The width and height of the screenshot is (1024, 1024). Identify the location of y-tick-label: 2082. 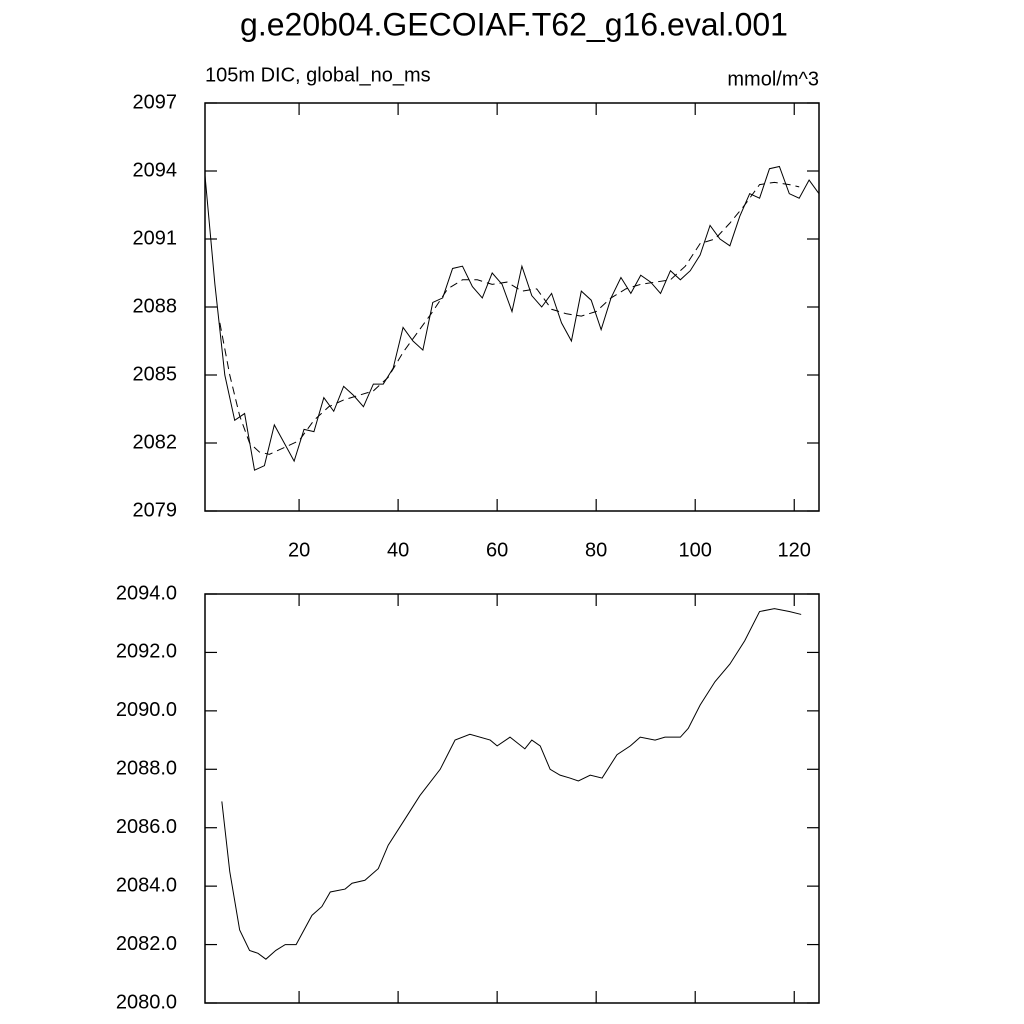
(155, 442).